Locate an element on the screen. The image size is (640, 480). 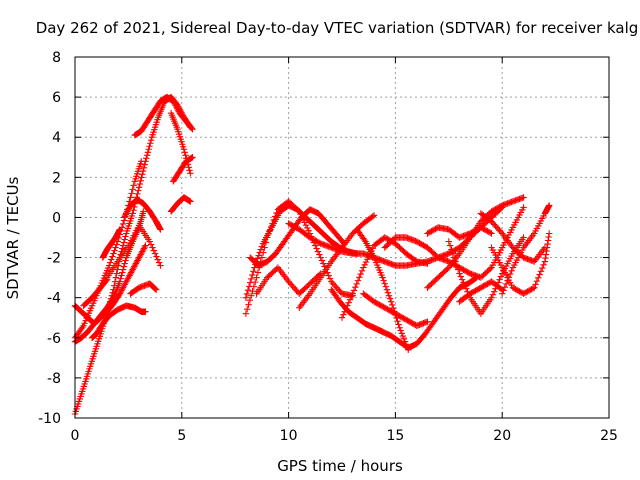
y-tick-label: 4 is located at coordinates (56, 138).